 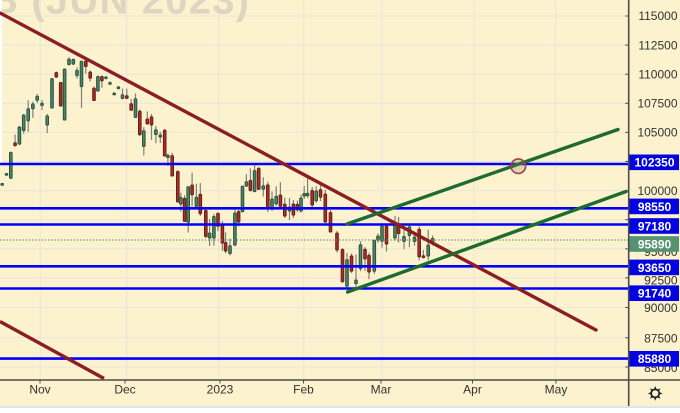 What do you see at coordinates (556, 390) in the screenshot?
I see `svg-text: May` at bounding box center [556, 390].